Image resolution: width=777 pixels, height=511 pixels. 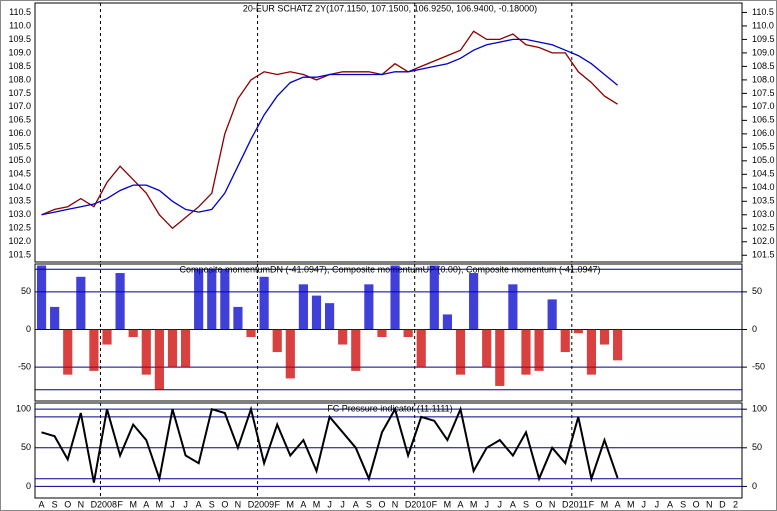 I want to click on y-tick-label: 50, so click(x=26, y=447).